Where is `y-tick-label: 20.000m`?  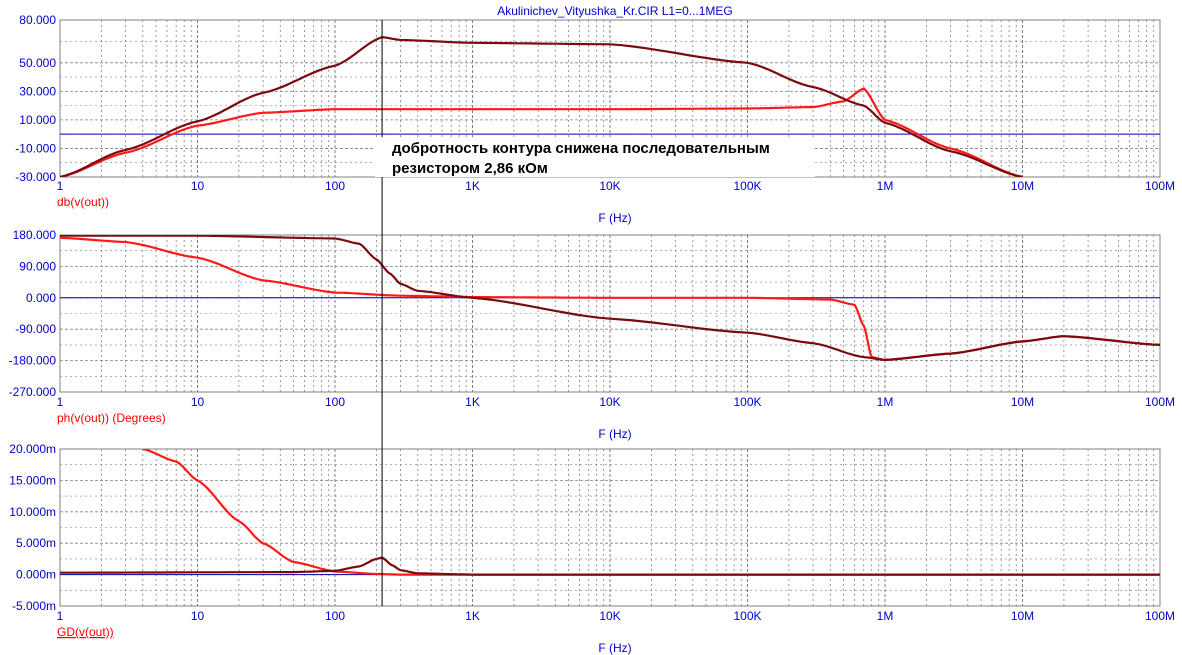 y-tick-label: 20.000m is located at coordinates (32, 449).